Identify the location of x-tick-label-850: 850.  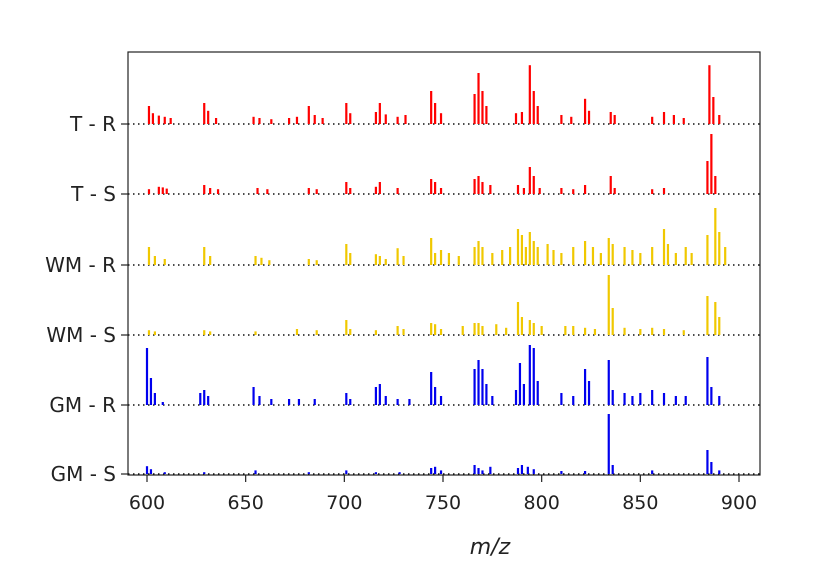
(640, 503).